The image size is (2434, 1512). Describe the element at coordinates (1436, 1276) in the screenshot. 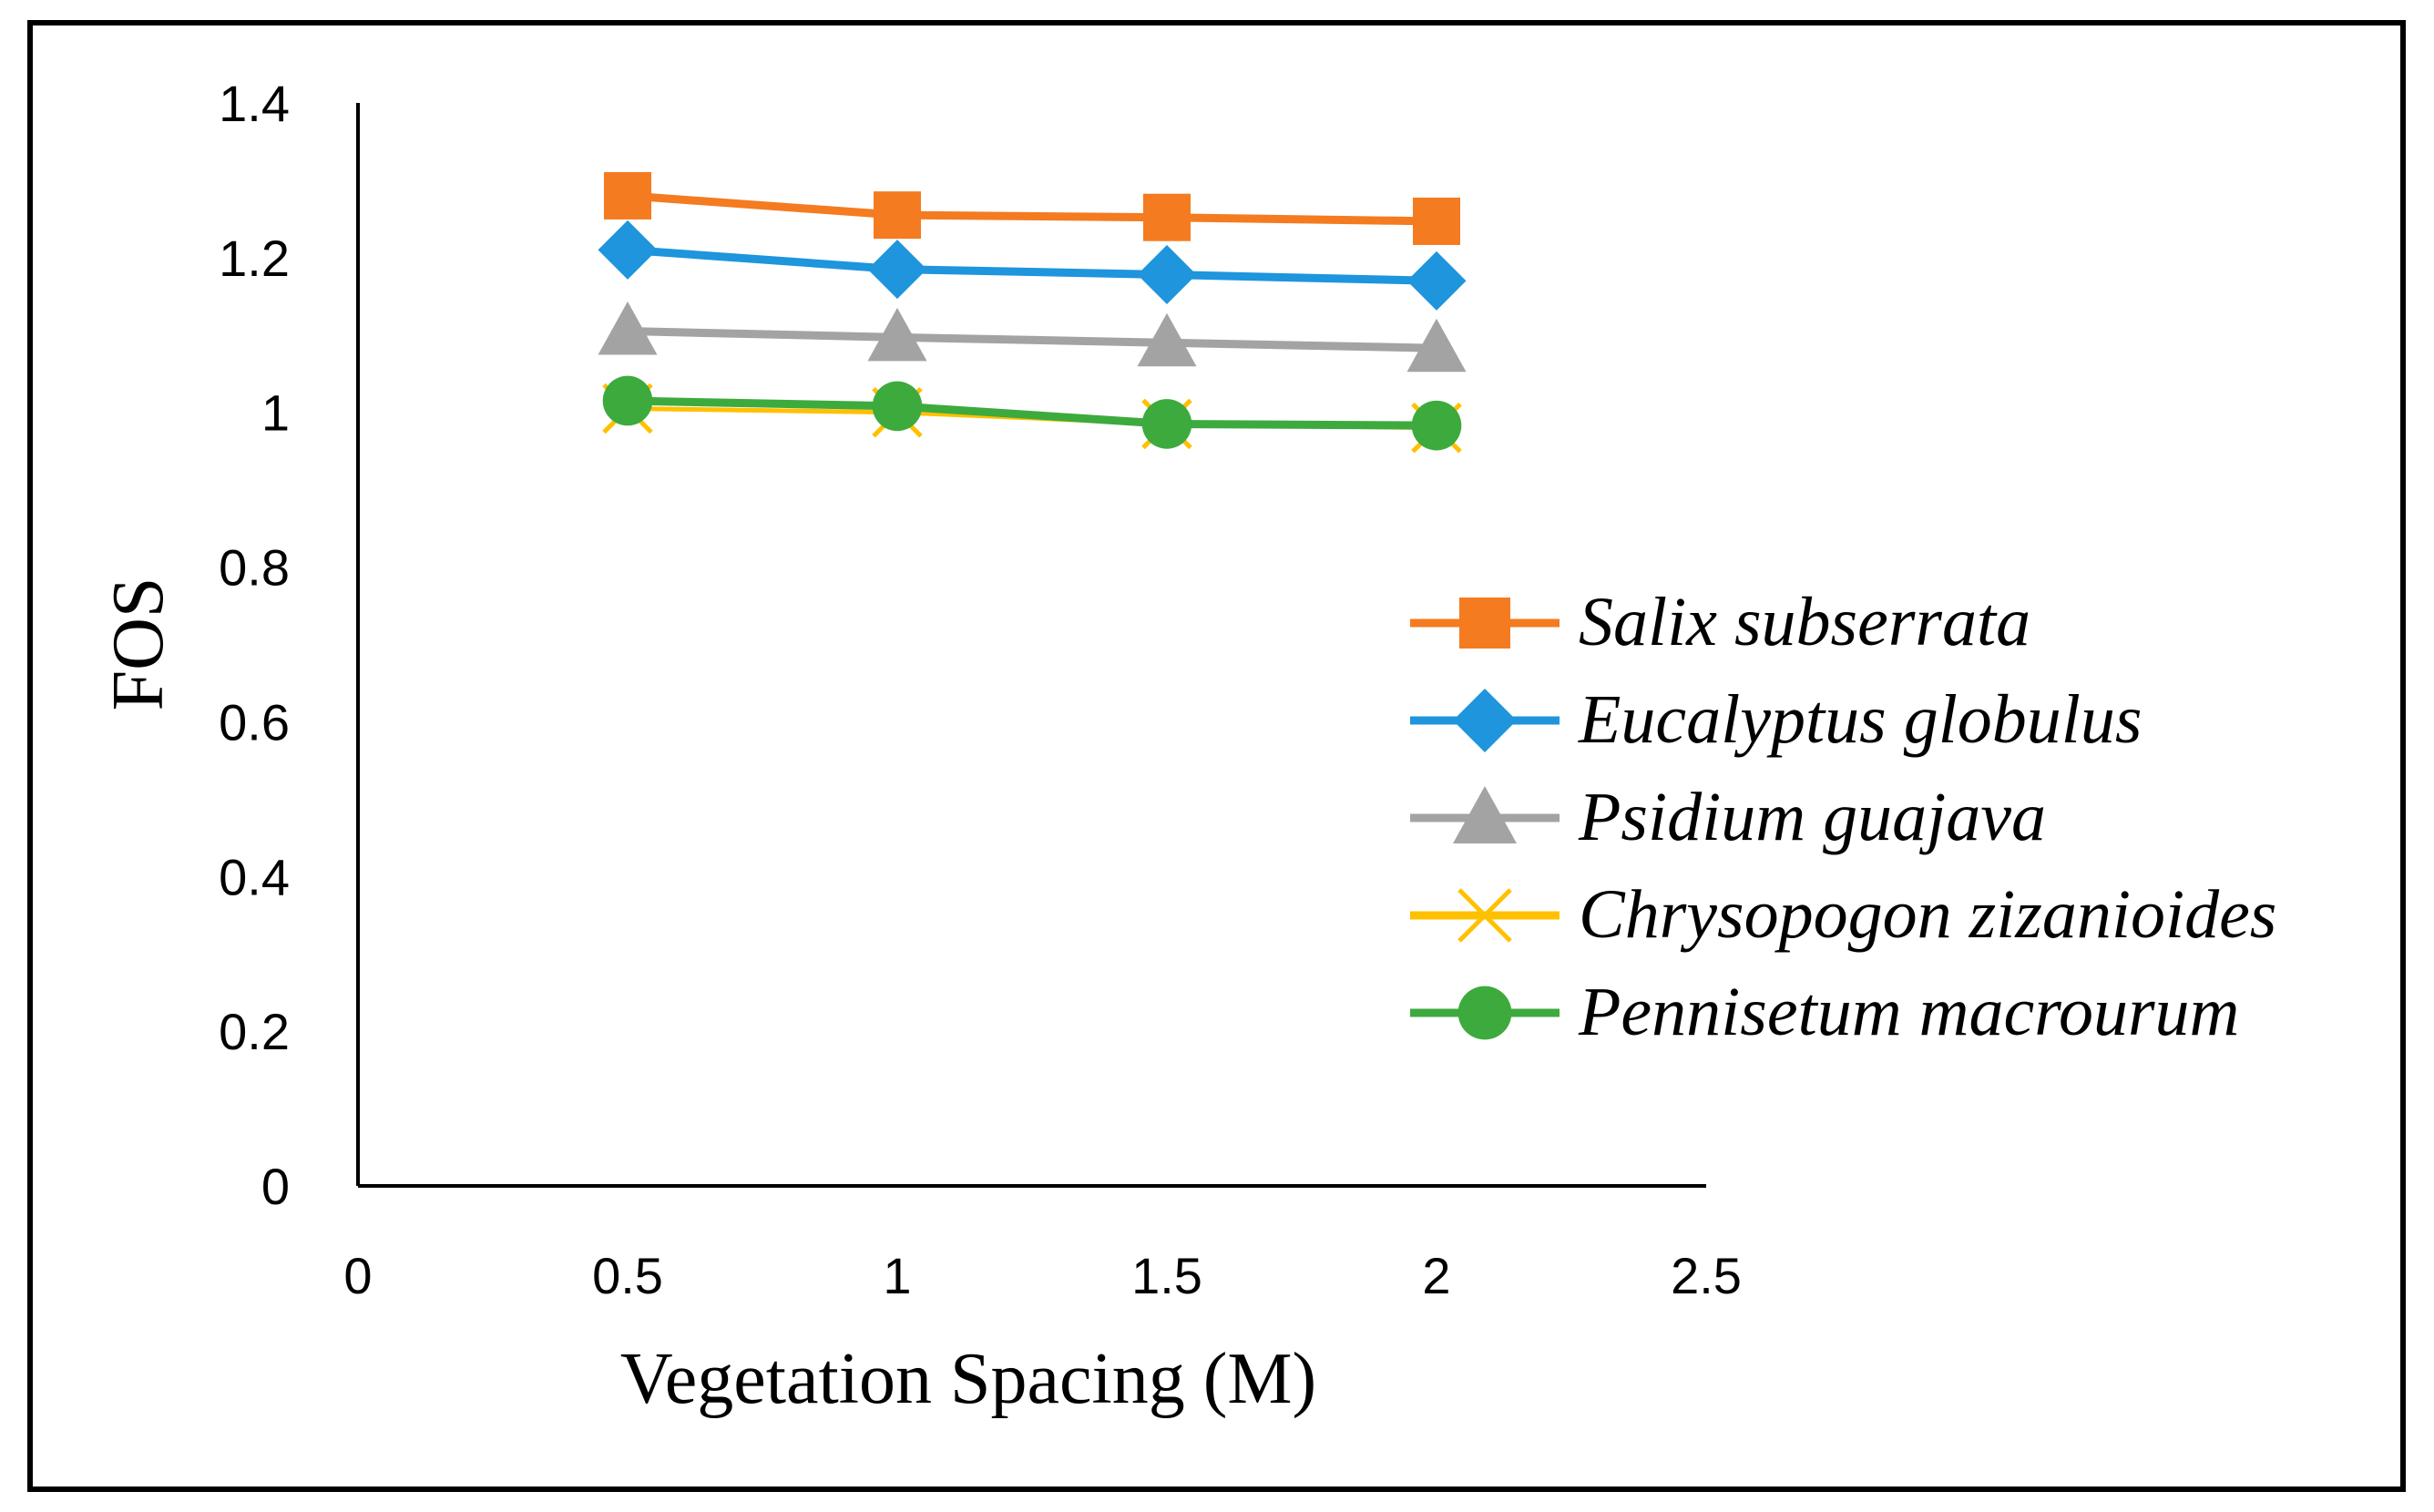

I see `x-tick-label: 2` at that location.